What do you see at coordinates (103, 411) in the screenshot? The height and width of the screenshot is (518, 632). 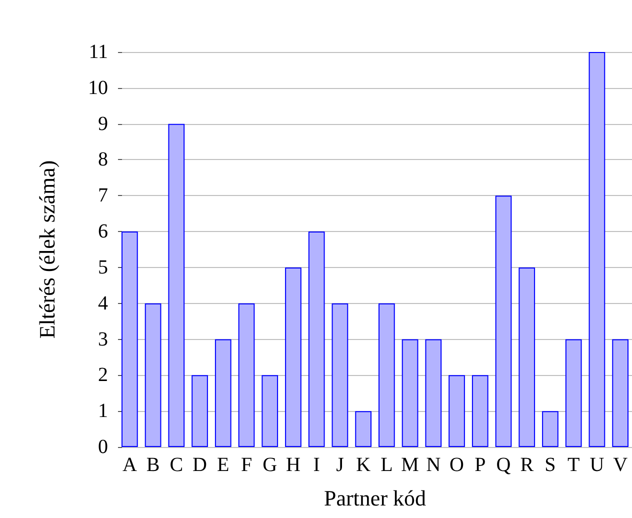 I see `y-tick-label: 1` at bounding box center [103, 411].